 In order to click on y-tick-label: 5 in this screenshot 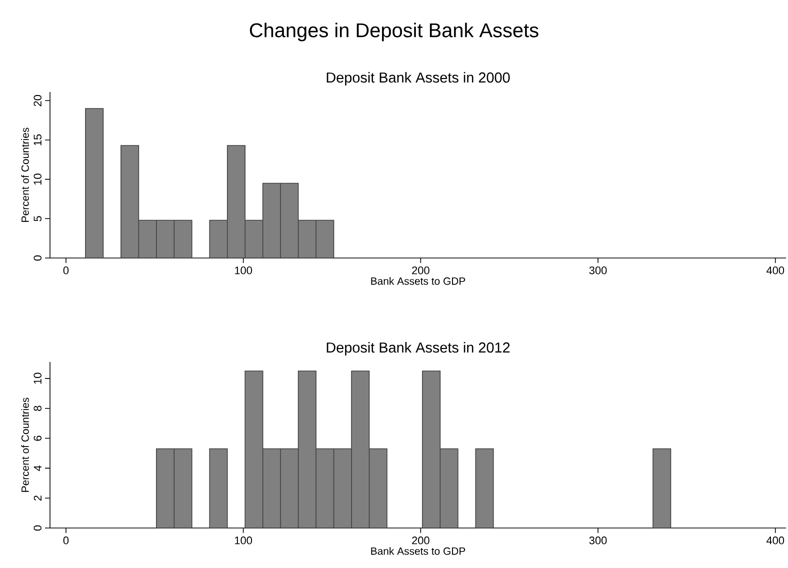, I will do `click(38, 219)`.